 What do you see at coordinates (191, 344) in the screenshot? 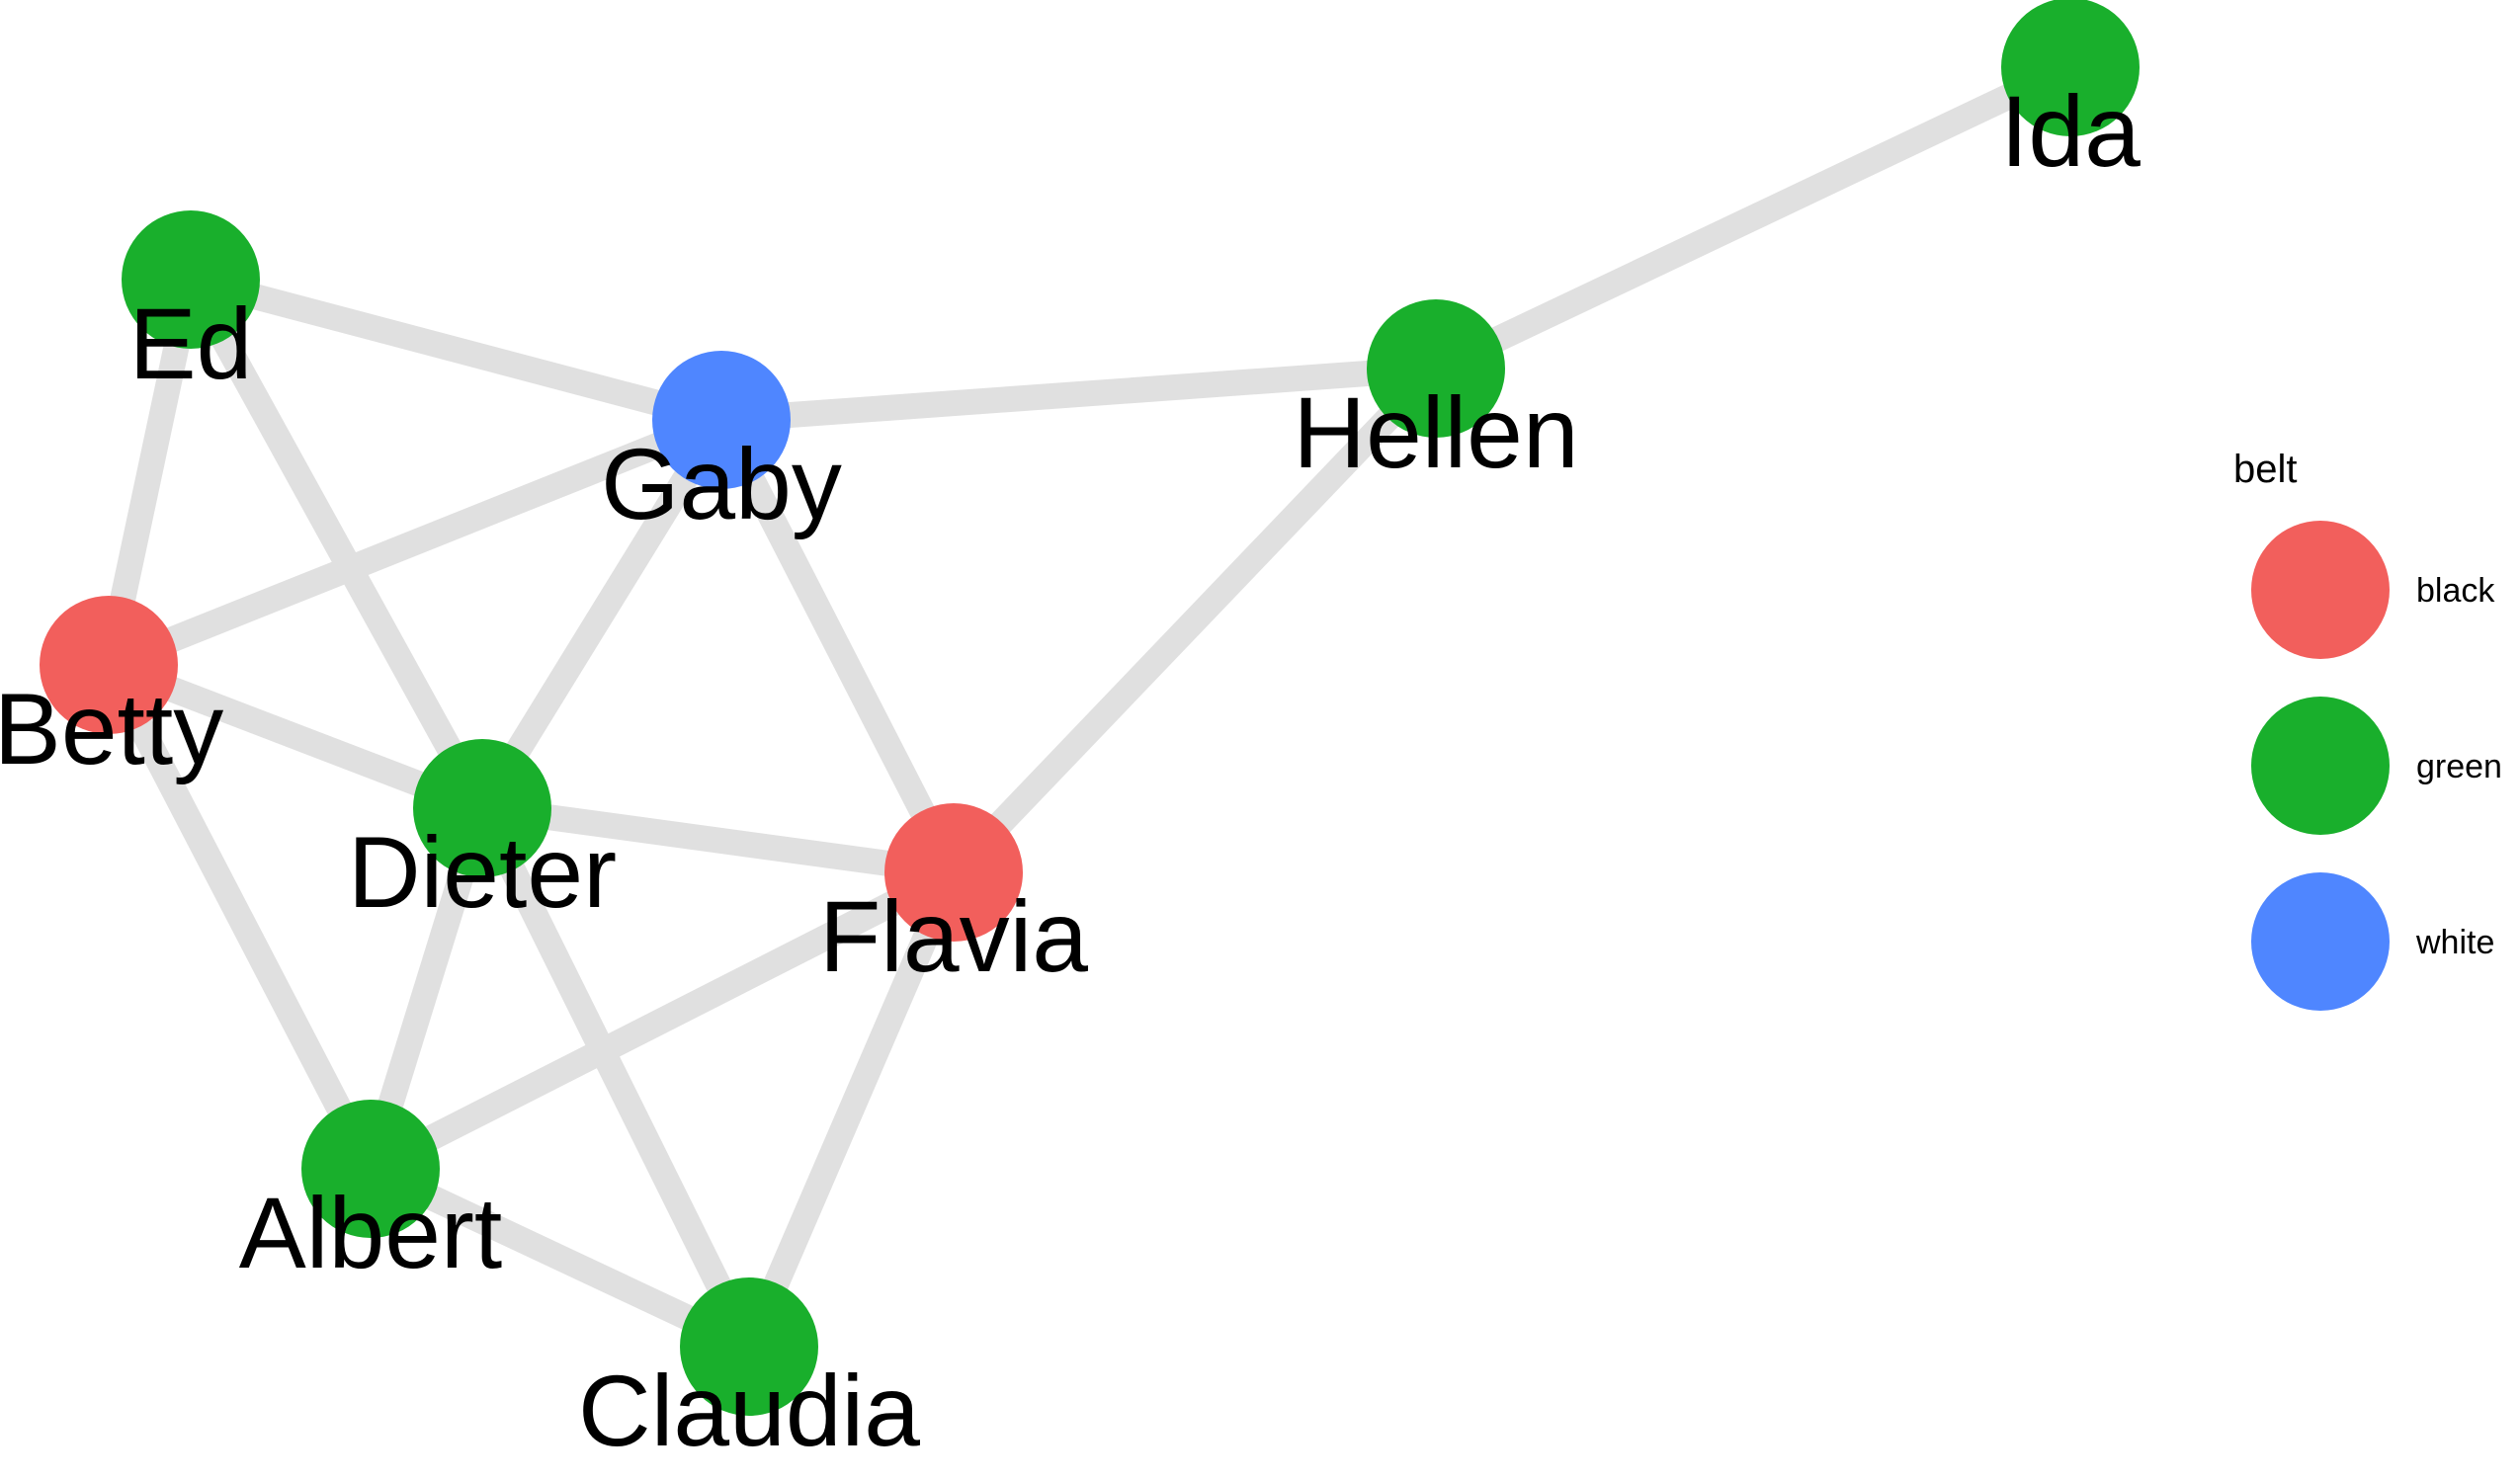
I see `node-label-ed: Ed` at bounding box center [191, 344].